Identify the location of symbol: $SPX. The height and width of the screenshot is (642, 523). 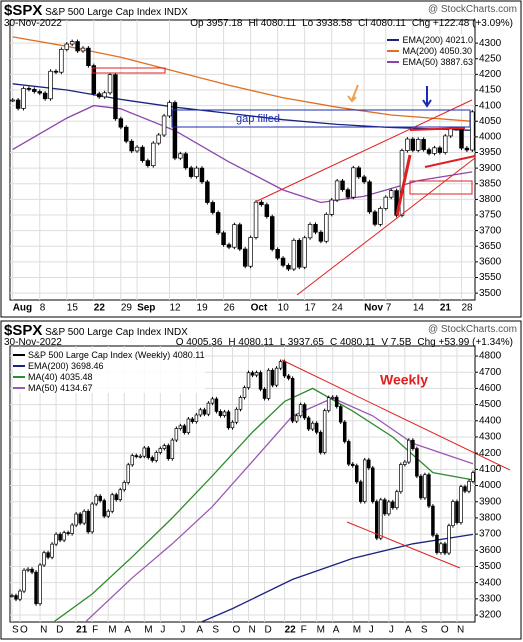
(23, 330).